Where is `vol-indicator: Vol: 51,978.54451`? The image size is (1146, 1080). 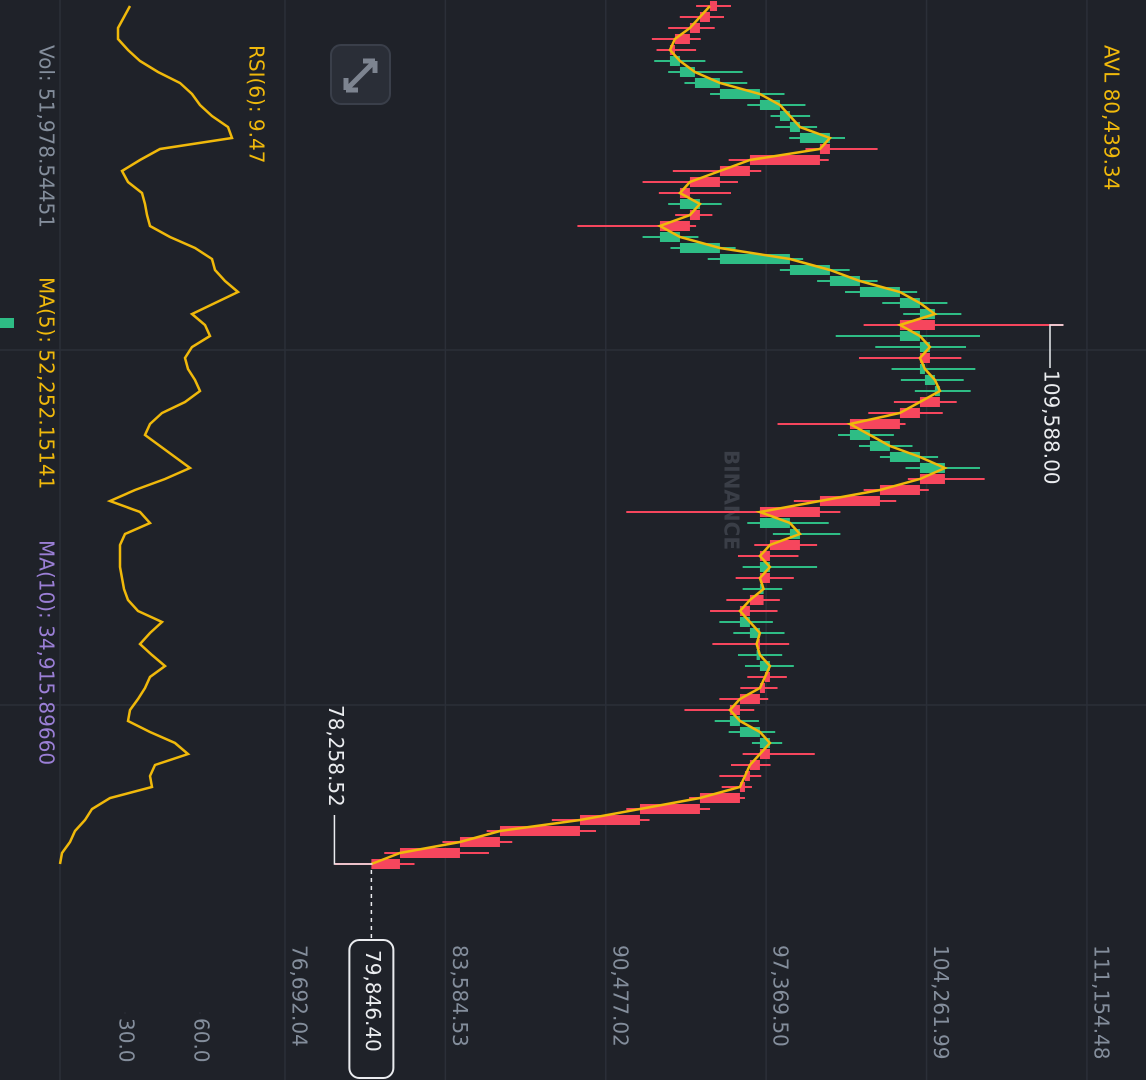
vol-indicator: Vol: 51,978.54451 is located at coordinates (47, 136).